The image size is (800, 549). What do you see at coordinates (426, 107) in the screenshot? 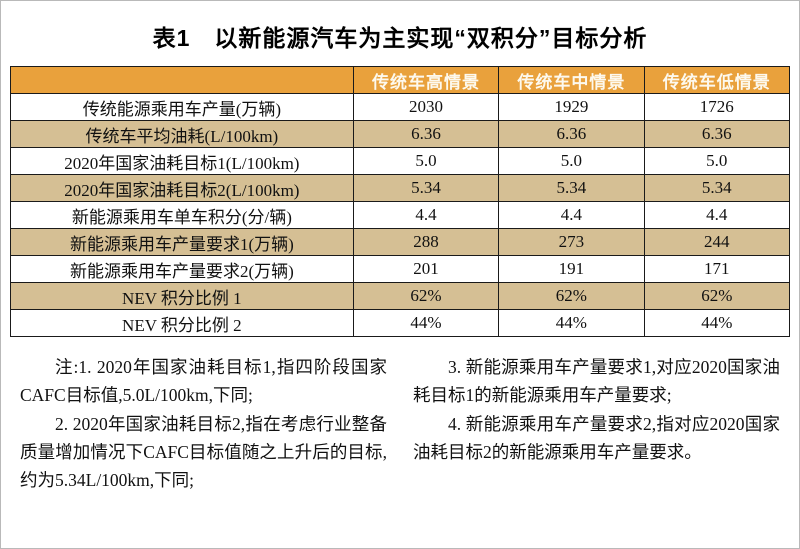
I see `cell-value: 2030` at bounding box center [426, 107].